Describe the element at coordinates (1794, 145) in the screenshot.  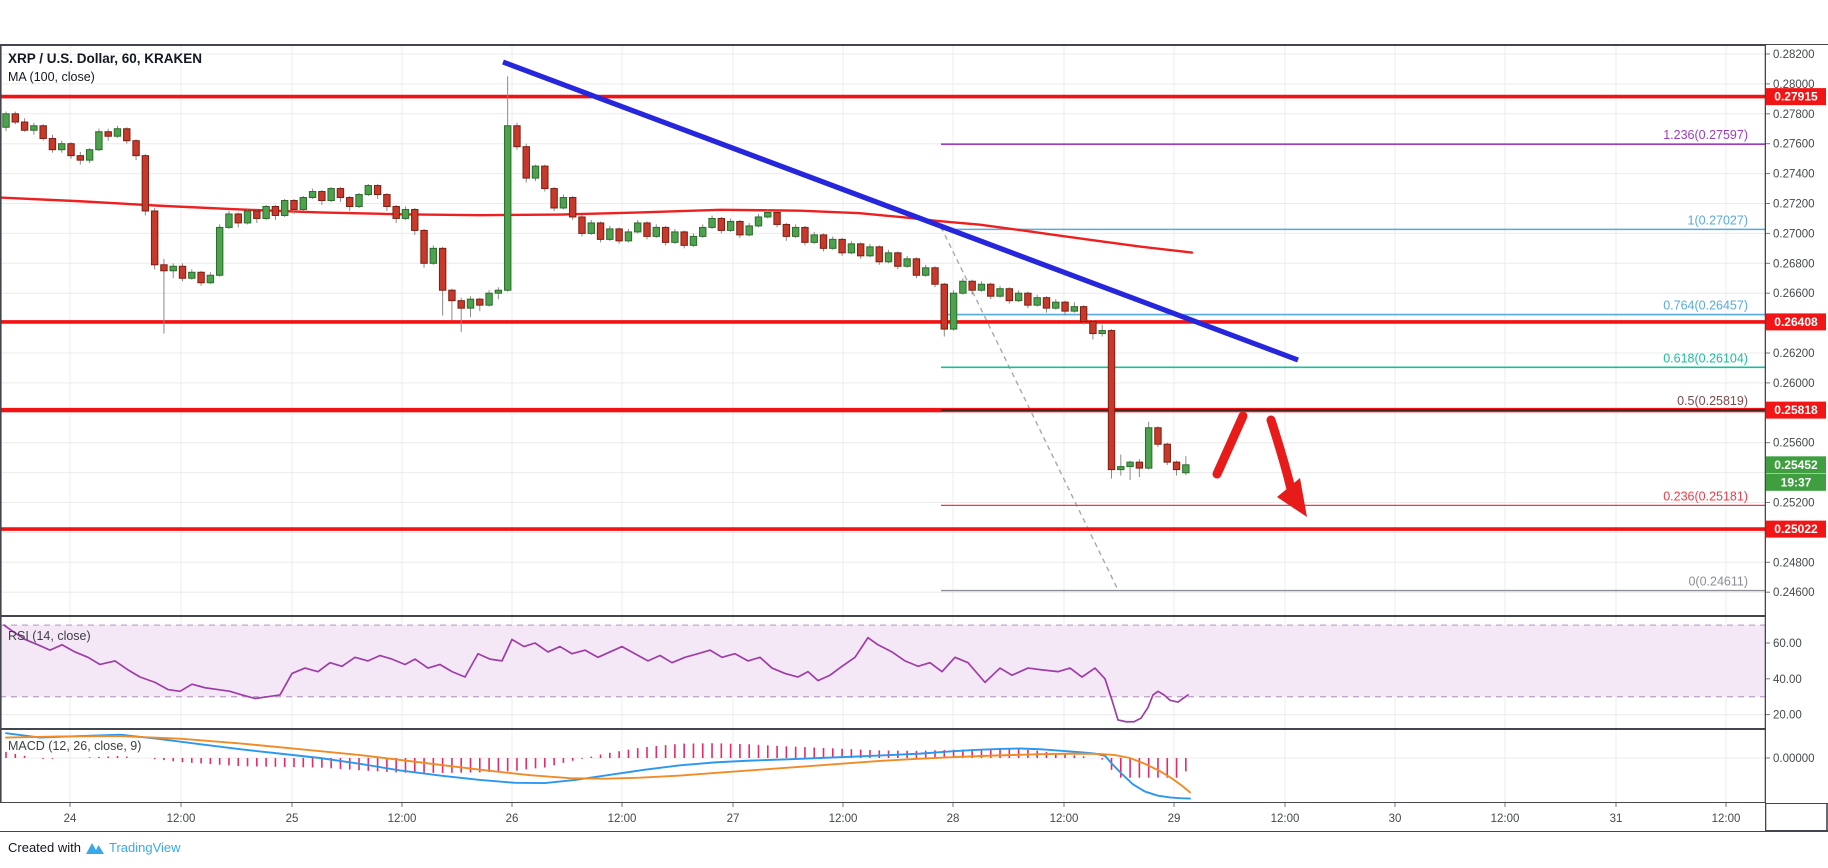
I see `price-axis-label: 0.27600` at that location.